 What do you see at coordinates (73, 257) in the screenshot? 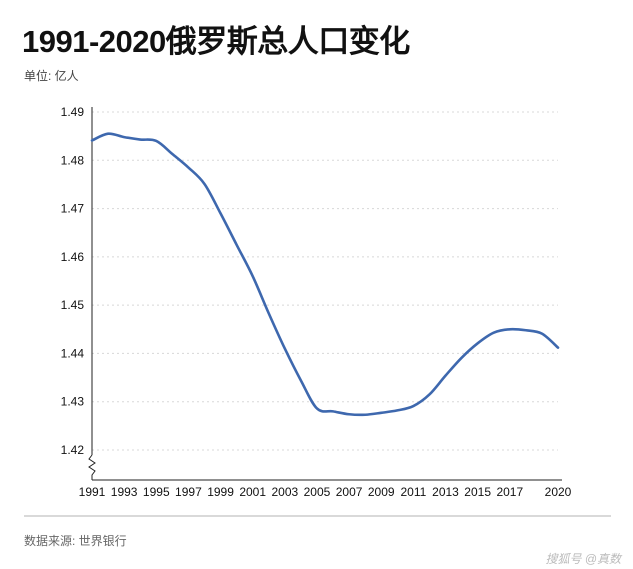
I see `y-tick-label: 1.46` at bounding box center [73, 257].